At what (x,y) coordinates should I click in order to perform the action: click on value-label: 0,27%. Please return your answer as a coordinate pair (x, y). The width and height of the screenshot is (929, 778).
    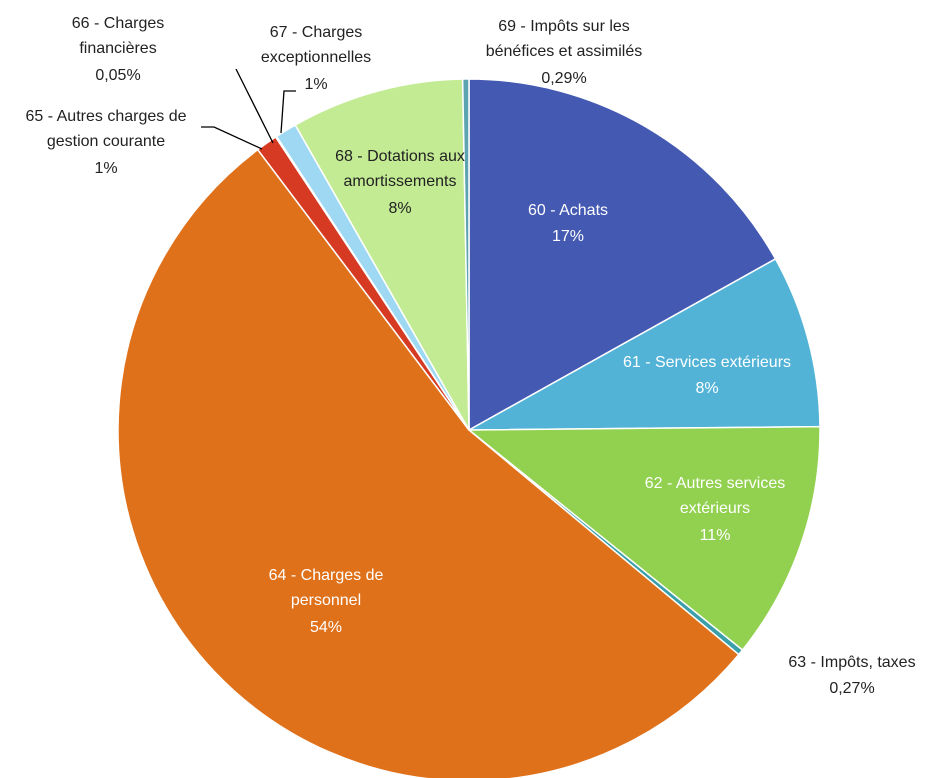
    Looking at the image, I should click on (851, 688).